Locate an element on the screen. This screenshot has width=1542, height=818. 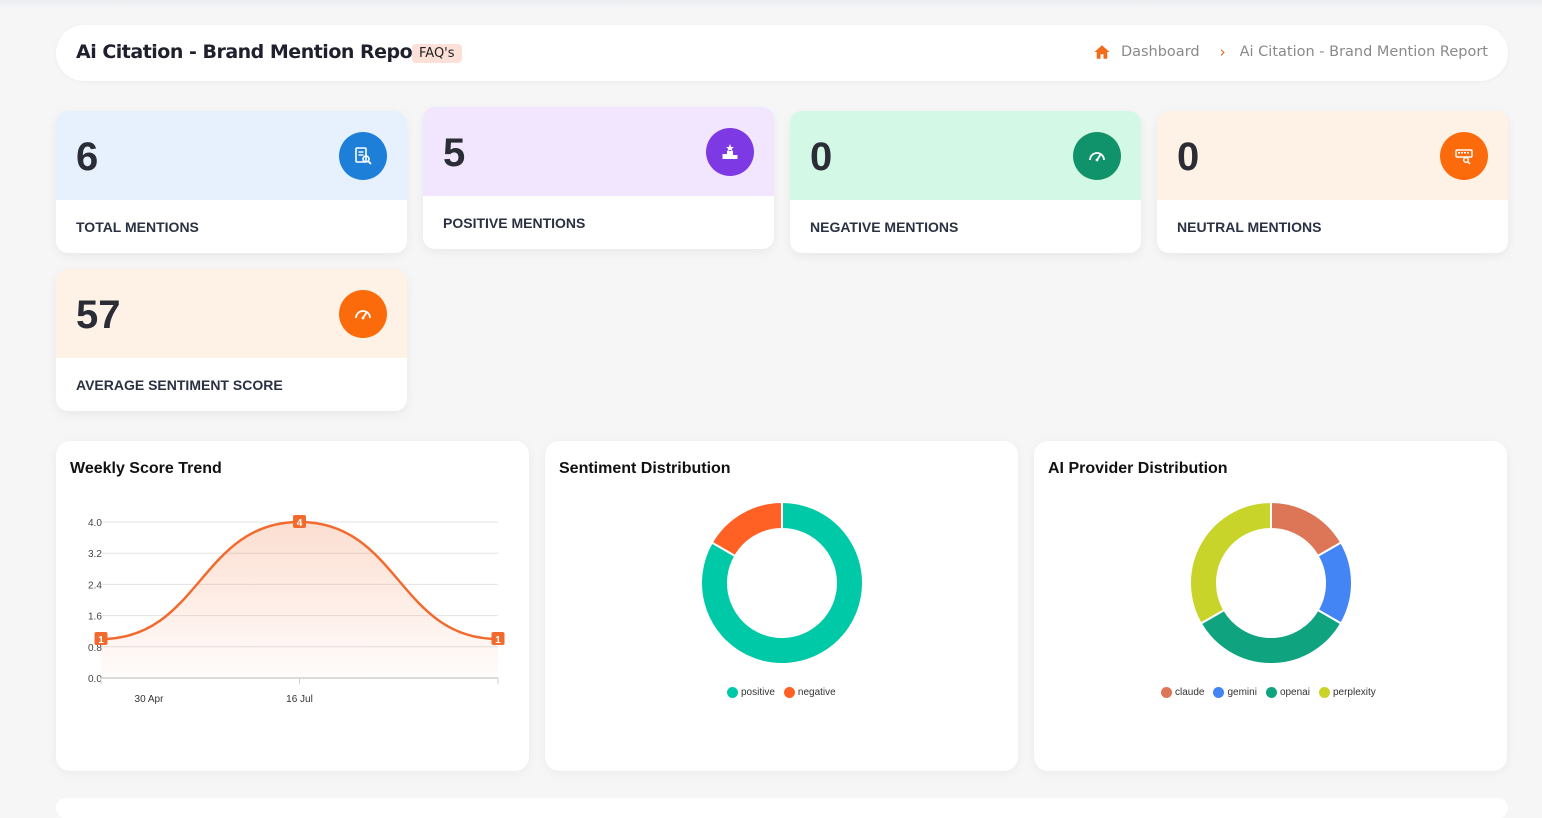
stat-label: TOTAL MENTIONS is located at coordinates (137, 227).